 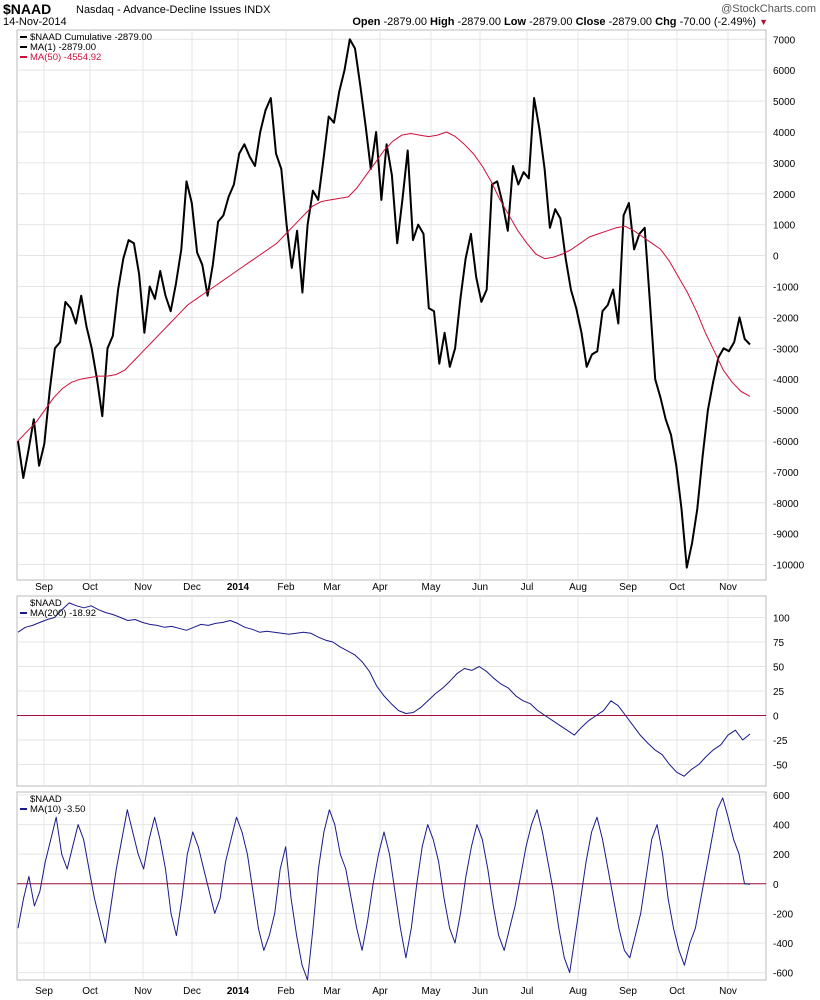 What do you see at coordinates (786, 504) in the screenshot?
I see `y-tick-label: -8000` at bounding box center [786, 504].